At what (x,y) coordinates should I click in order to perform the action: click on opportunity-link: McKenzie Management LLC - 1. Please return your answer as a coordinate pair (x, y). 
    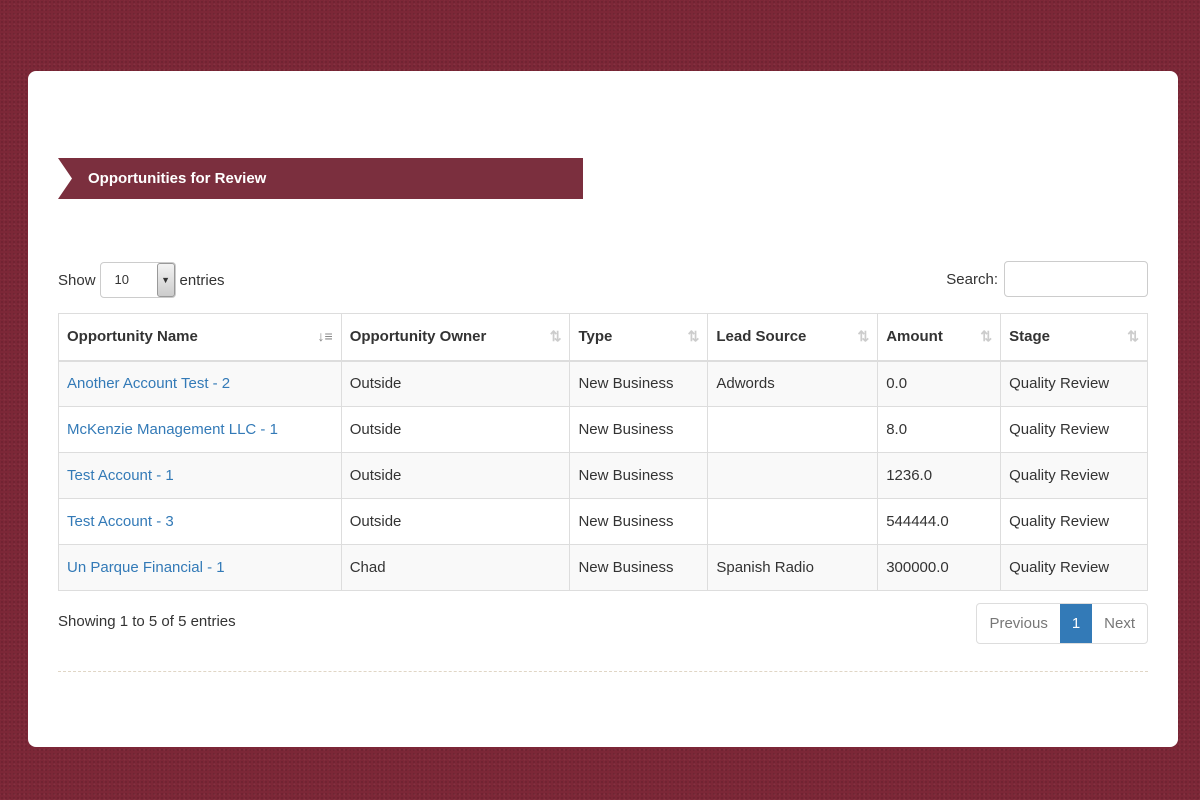
    Looking at the image, I should click on (172, 429).